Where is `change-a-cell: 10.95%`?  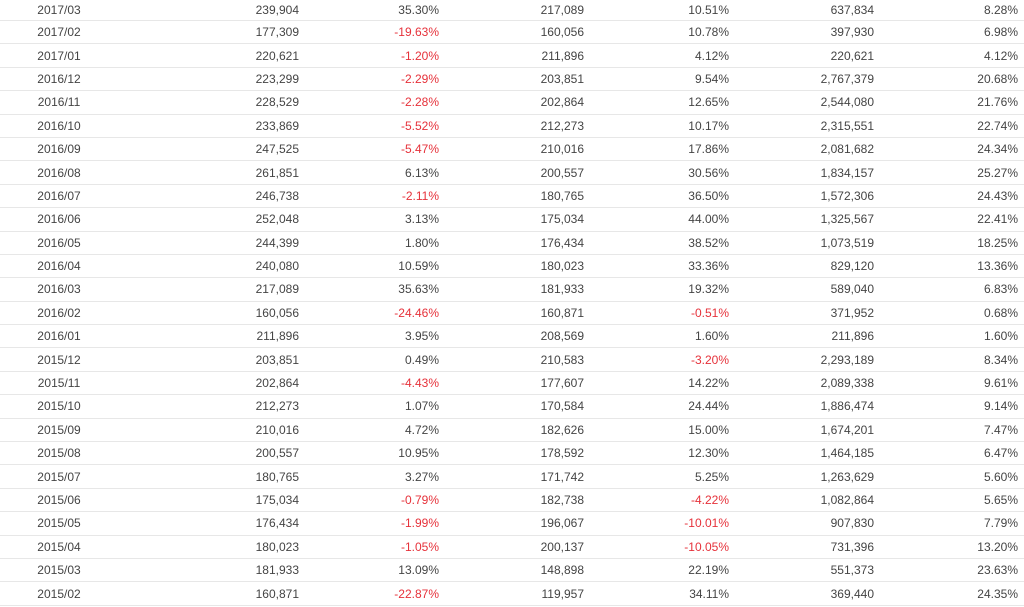
change-a-cell: 10.95% is located at coordinates (373, 453).